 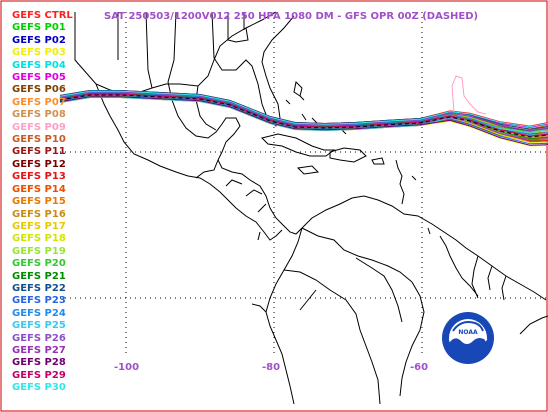 I want to click on legend-entry: GEFS P07, so click(x=39, y=102).